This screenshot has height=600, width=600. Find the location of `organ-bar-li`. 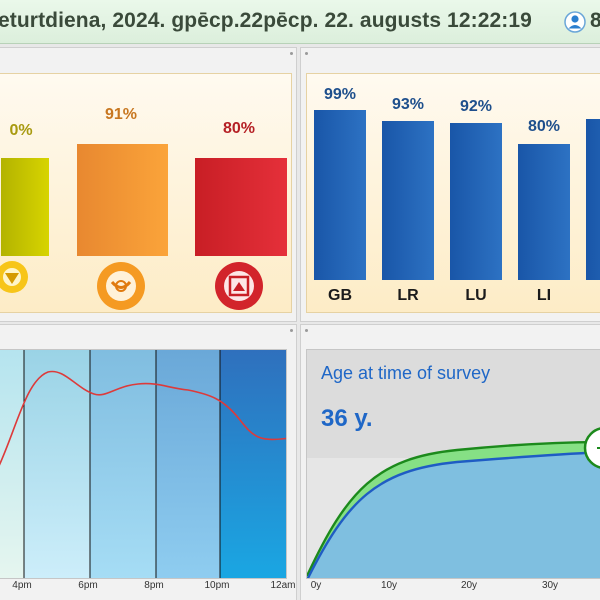

organ-bar-li is located at coordinates (544, 212).